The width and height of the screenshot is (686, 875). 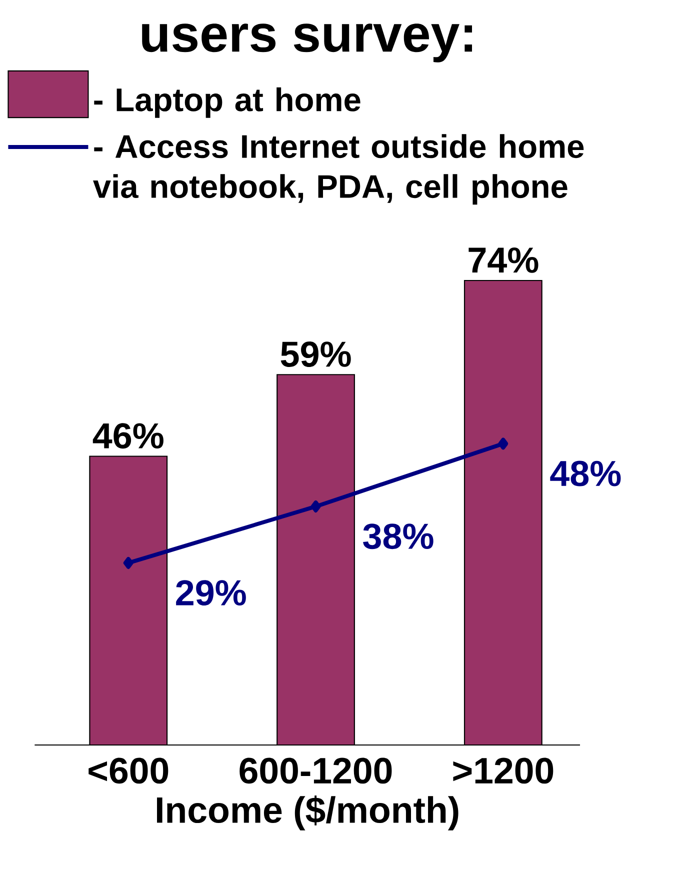 I want to click on data-label: 29%, so click(x=211, y=593).